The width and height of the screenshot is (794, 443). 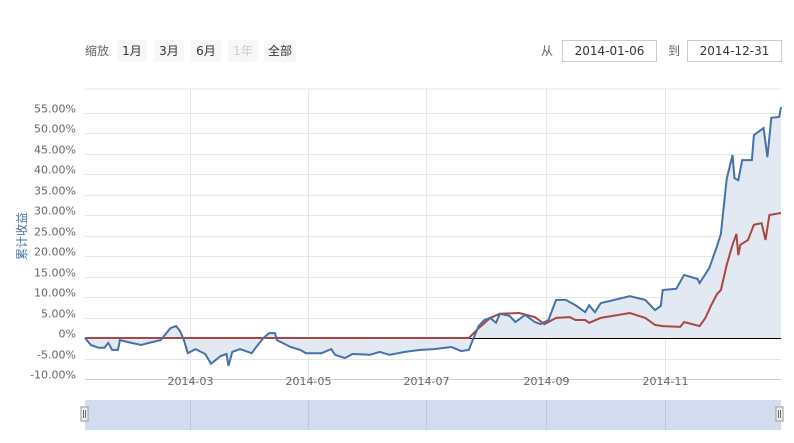 What do you see at coordinates (55, 273) in the screenshot?
I see `y-tick-label: 15.00%` at bounding box center [55, 273].